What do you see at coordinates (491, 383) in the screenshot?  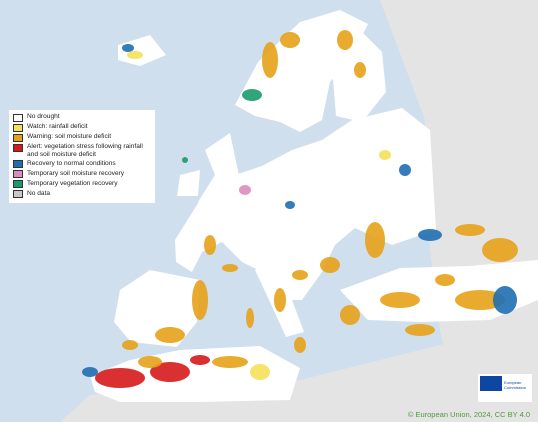 I see `eu-flag` at bounding box center [491, 383].